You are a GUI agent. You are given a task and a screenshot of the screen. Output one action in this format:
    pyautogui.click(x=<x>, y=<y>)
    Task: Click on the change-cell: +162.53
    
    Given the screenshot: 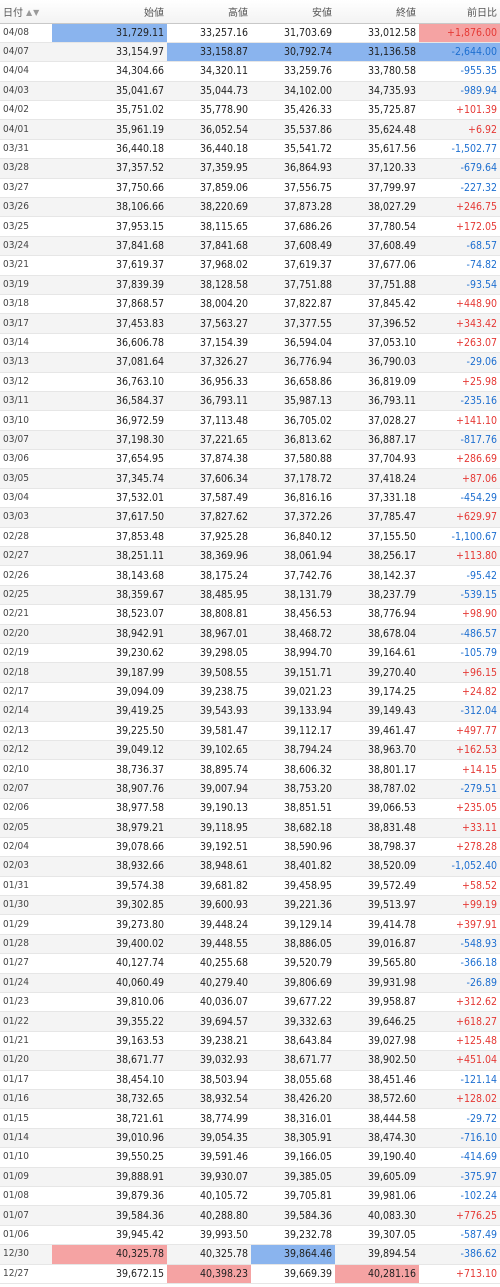 What is the action you would take?
    pyautogui.click(x=459, y=750)
    